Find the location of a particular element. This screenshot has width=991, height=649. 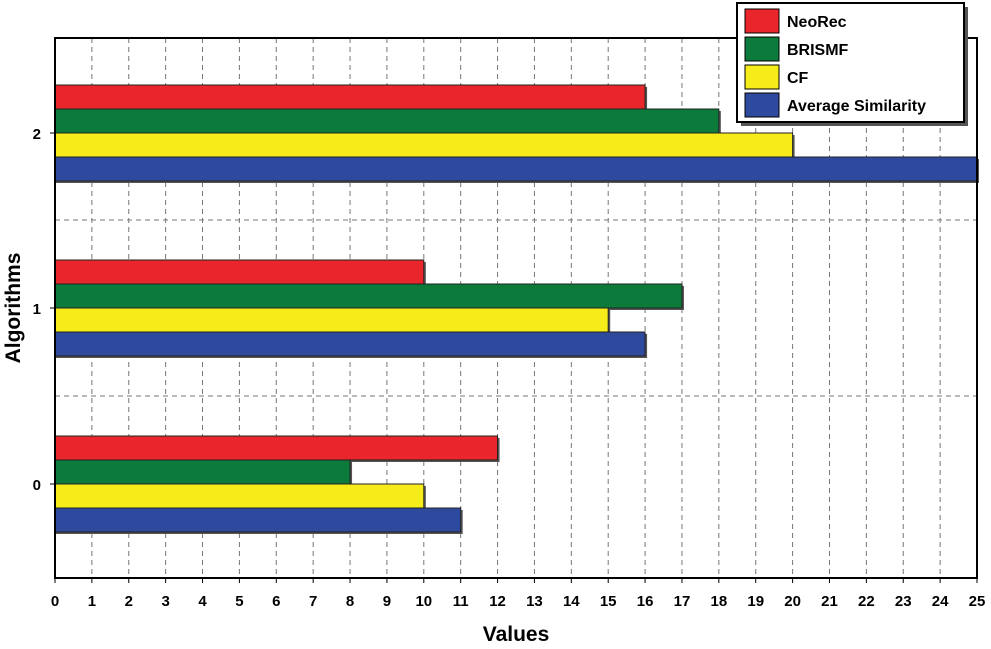

x-tick-label: 20 is located at coordinates (792, 601).